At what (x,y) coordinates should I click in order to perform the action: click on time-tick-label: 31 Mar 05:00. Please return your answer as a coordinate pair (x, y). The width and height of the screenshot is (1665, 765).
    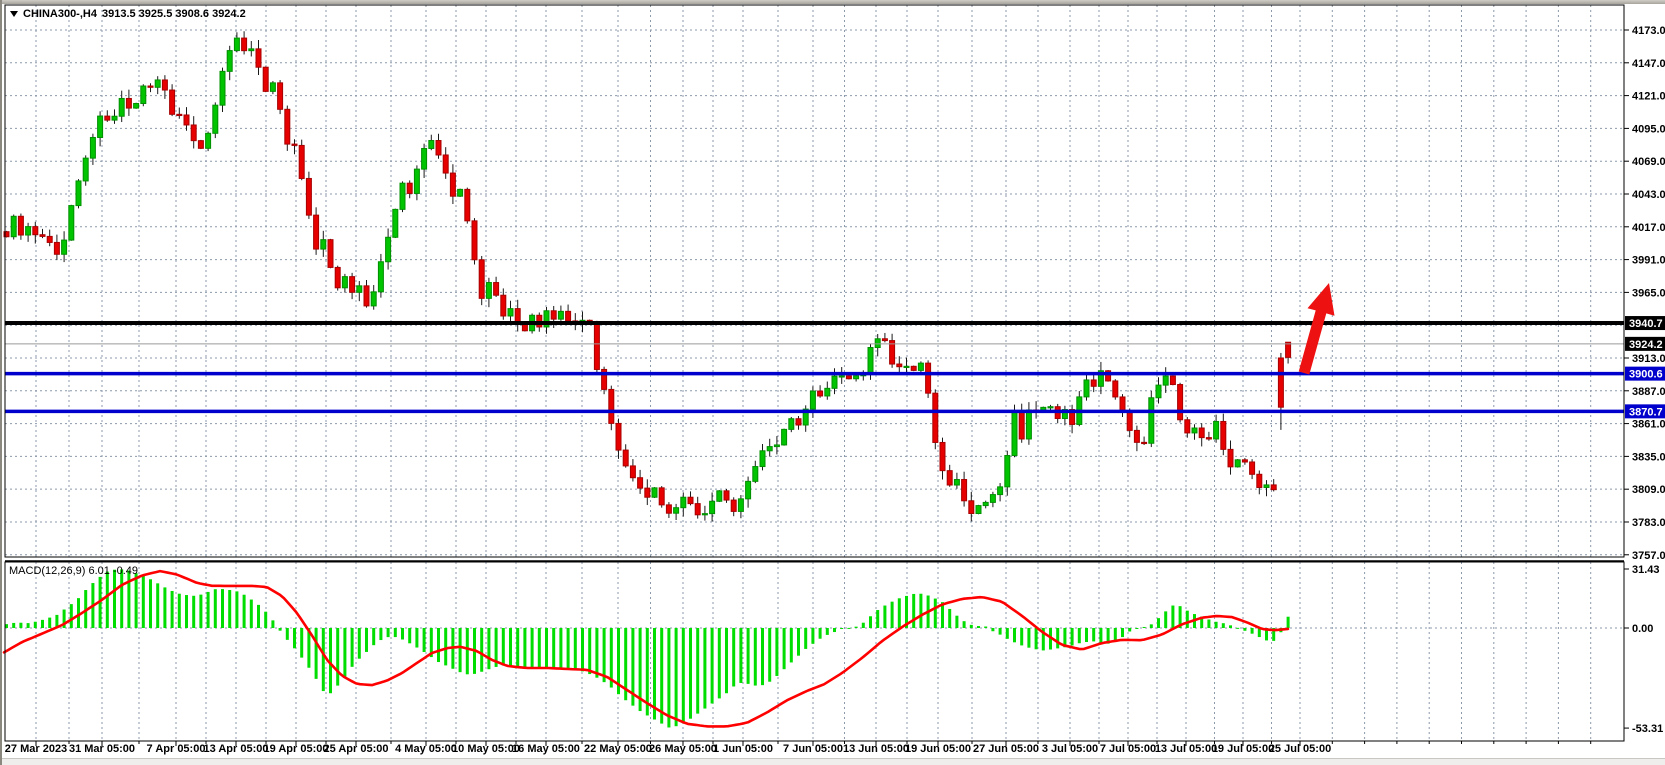
    Looking at the image, I should click on (102, 749).